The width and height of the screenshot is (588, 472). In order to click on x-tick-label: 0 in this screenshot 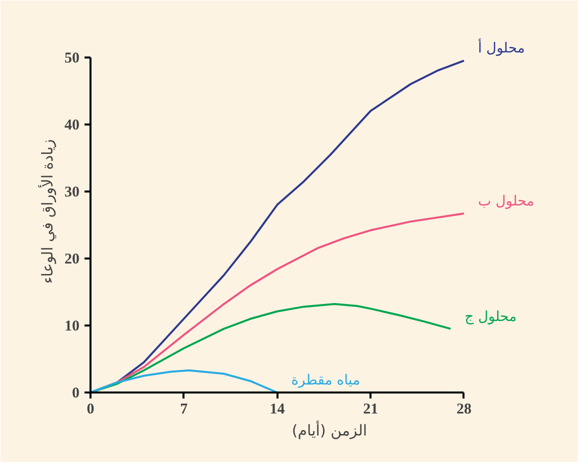, I will do `click(90, 410)`.